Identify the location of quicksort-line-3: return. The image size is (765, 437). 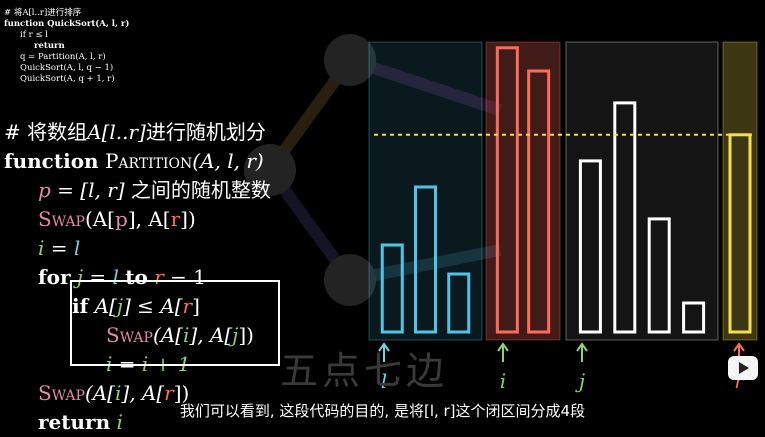
(49, 46).